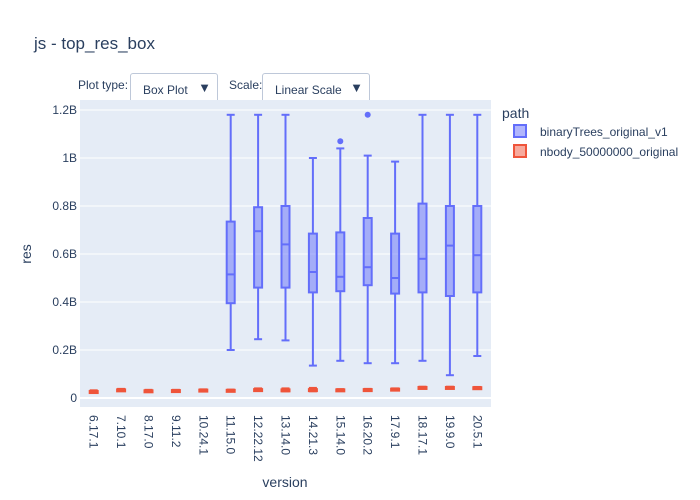  What do you see at coordinates (308, 90) in the screenshot?
I see `scale-value: Linear Scale` at bounding box center [308, 90].